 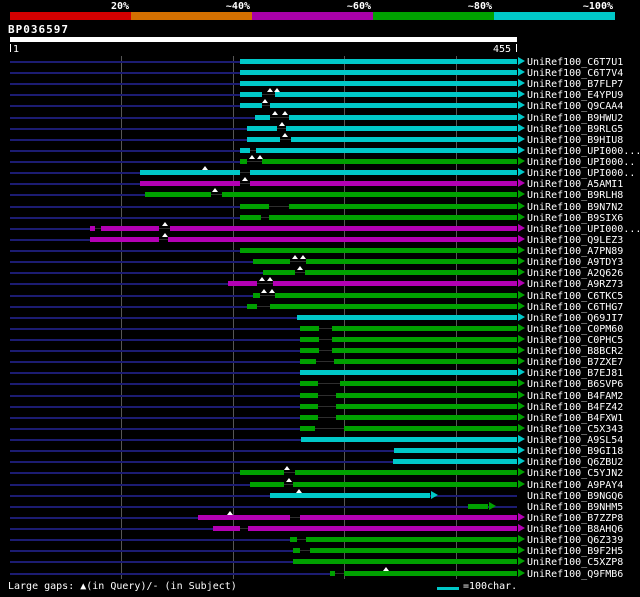 I want to click on row-label: UniRef100_A5AMI1, so click(x=575, y=185).